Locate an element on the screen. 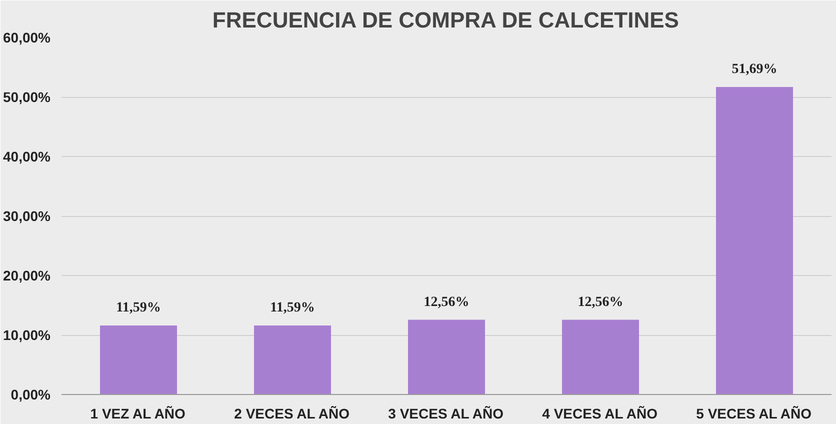 Image resolution: width=836 pixels, height=424 pixels. y-tick-label: 0,00% is located at coordinates (31, 394).